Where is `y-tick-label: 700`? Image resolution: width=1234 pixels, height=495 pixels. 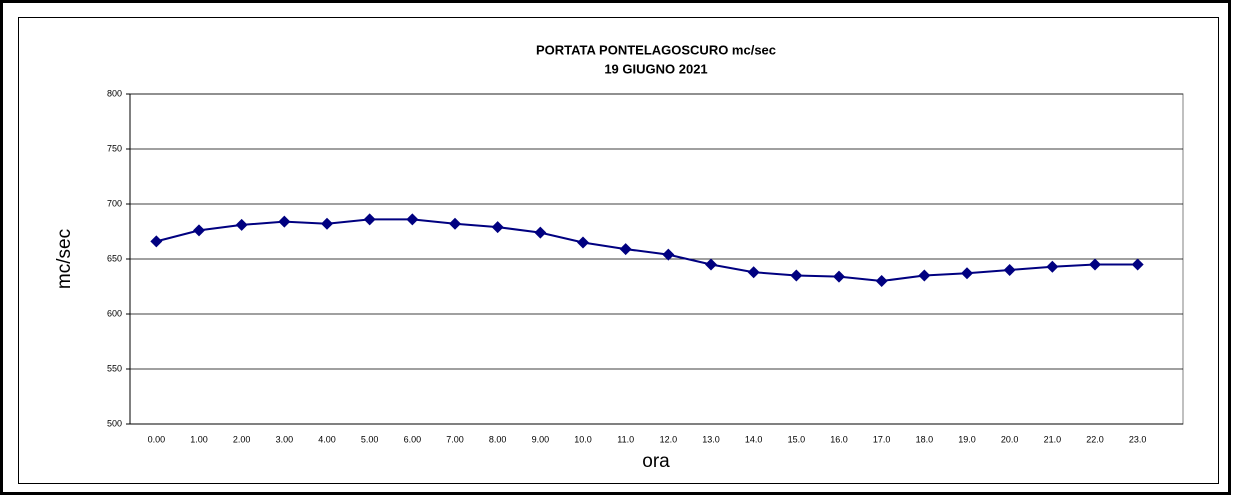 y-tick-label: 700 is located at coordinates (114, 203).